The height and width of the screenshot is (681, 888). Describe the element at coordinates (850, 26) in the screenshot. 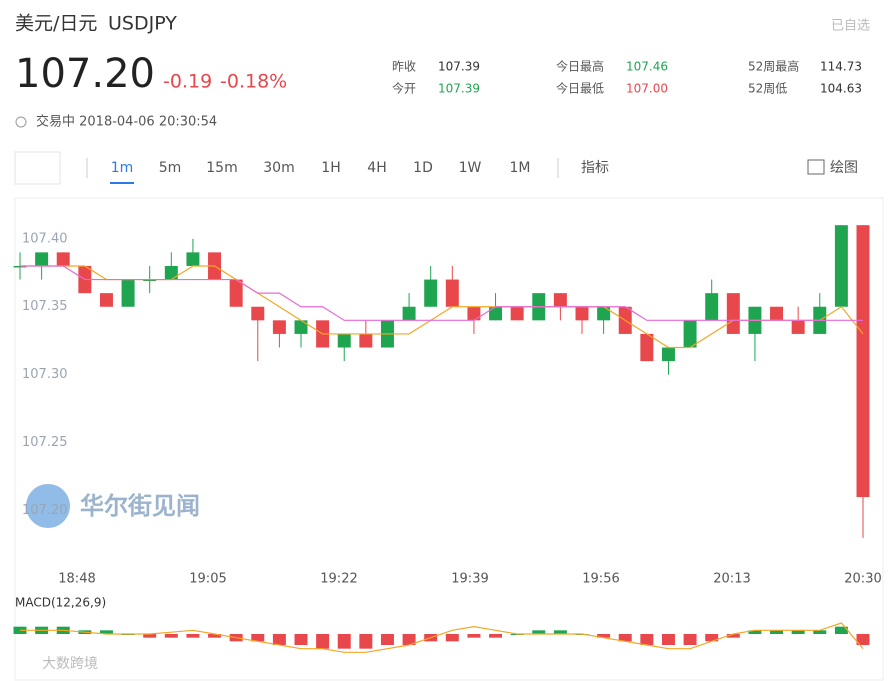

I see `watch: 已自选` at that location.